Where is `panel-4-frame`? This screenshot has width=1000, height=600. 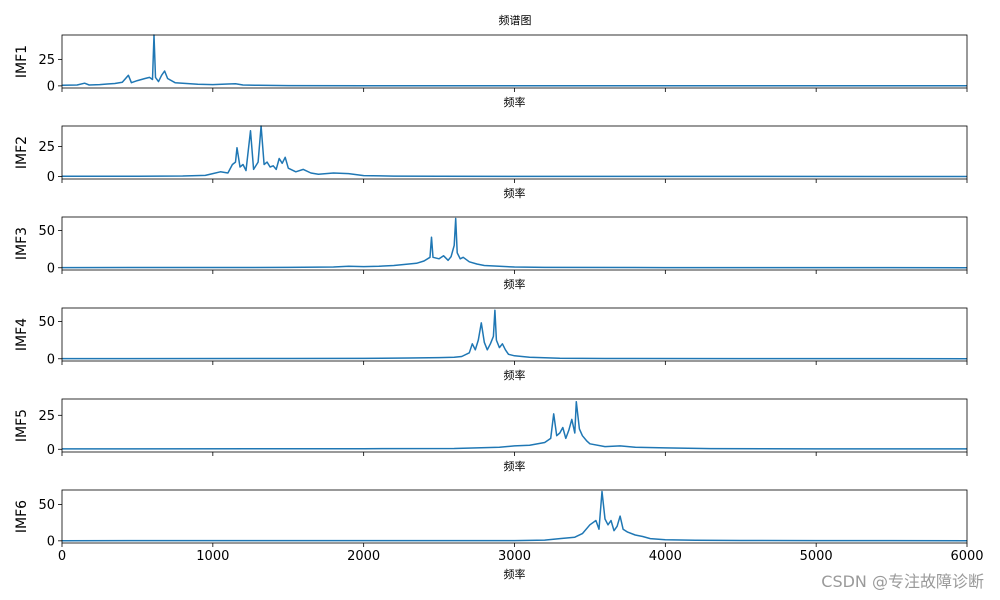 panel-4-frame is located at coordinates (514, 334).